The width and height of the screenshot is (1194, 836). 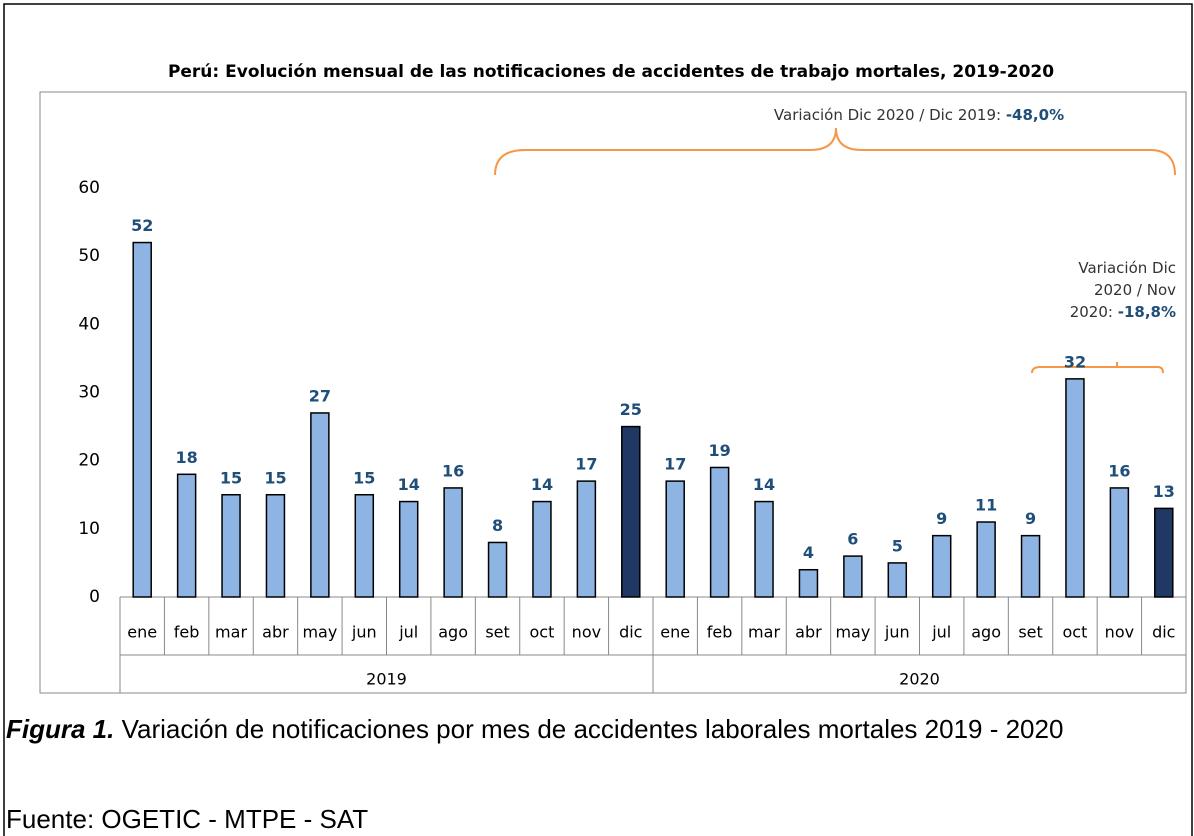 I want to click on annotation: Variación Dic, so click(x=1127, y=268).